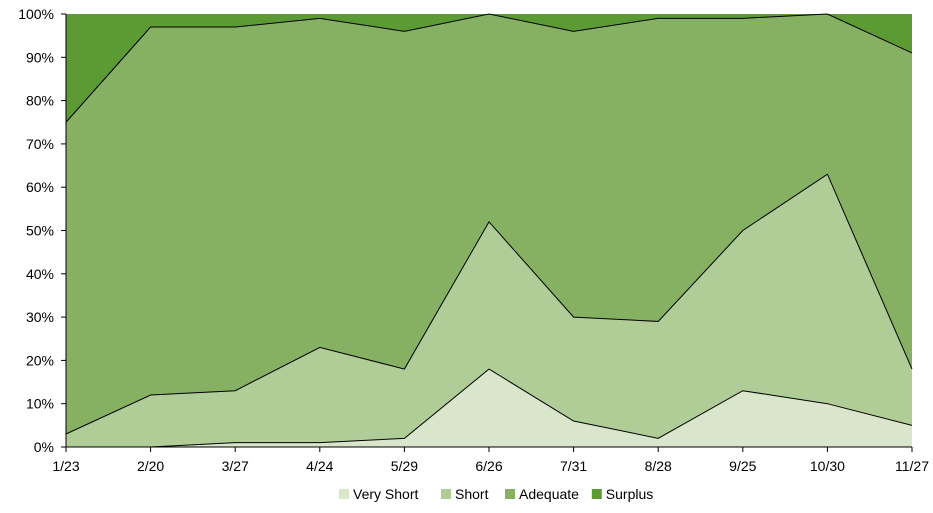  I want to click on x-tick-label: 3/27, so click(235, 466).